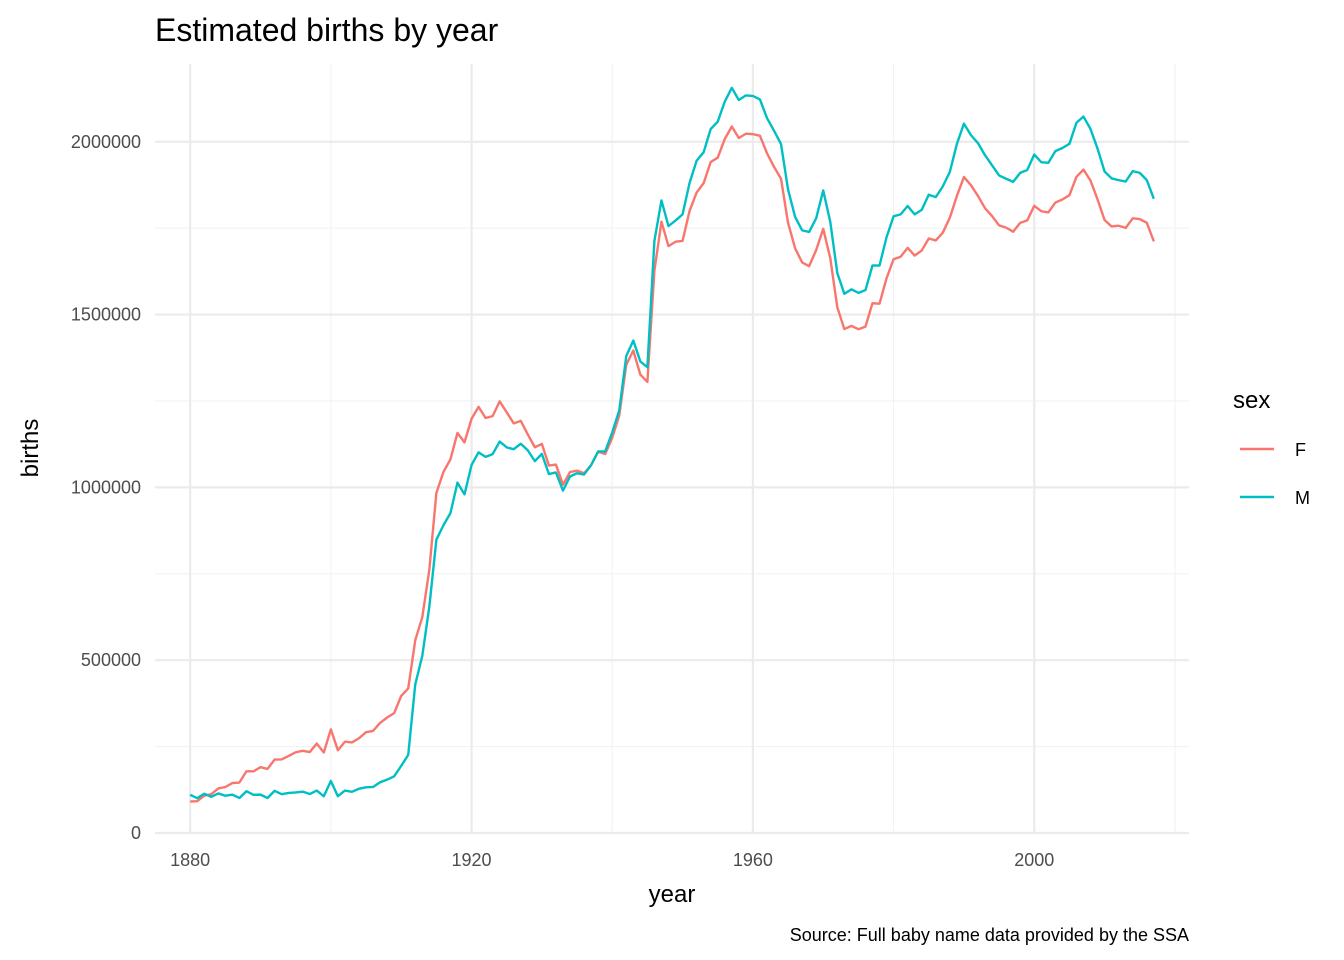 This screenshot has height=960, width=1344. I want to click on x-tick-label: 1960, so click(753, 860).